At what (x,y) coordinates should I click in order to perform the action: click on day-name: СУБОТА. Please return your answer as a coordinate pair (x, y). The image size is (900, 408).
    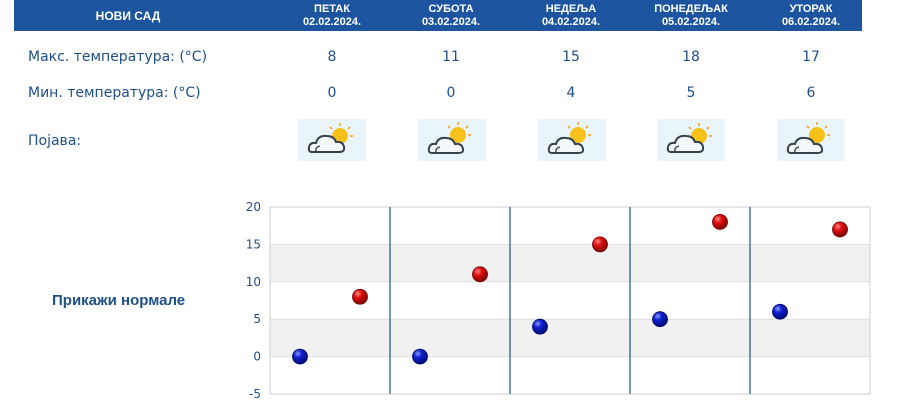
    Looking at the image, I should click on (451, 9).